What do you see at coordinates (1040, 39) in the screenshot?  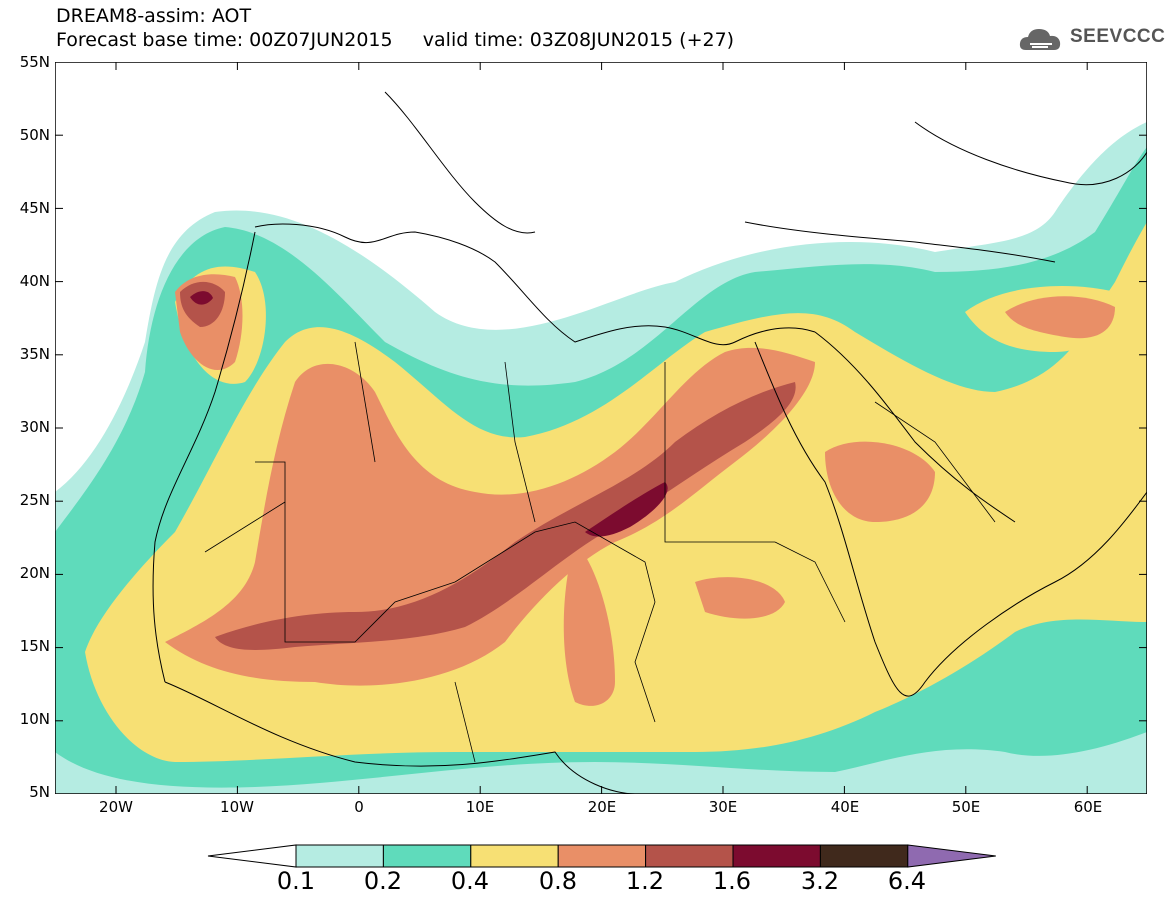 I see `cloud-logo-icon` at bounding box center [1040, 39].